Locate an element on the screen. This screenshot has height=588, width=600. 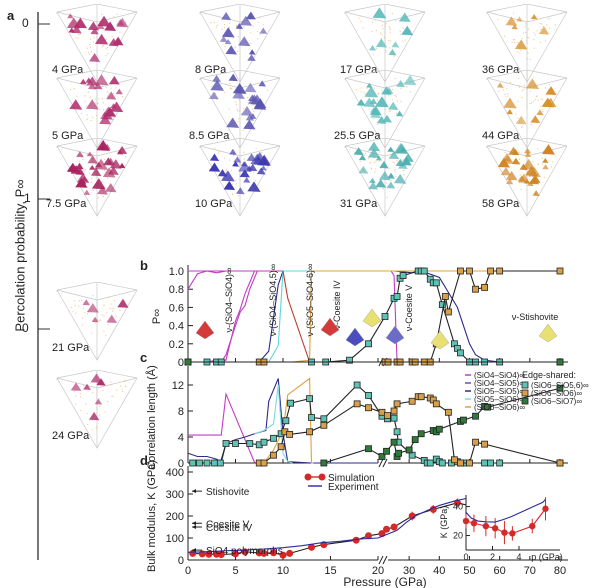
x-tick-label: 50 is located at coordinates (469, 571).